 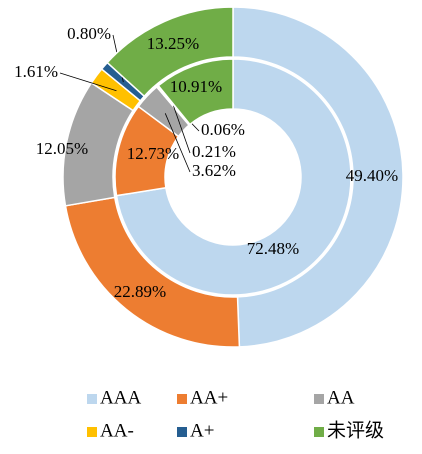 What do you see at coordinates (36, 71) in the screenshot?
I see `data-label: 1.61%` at bounding box center [36, 71].